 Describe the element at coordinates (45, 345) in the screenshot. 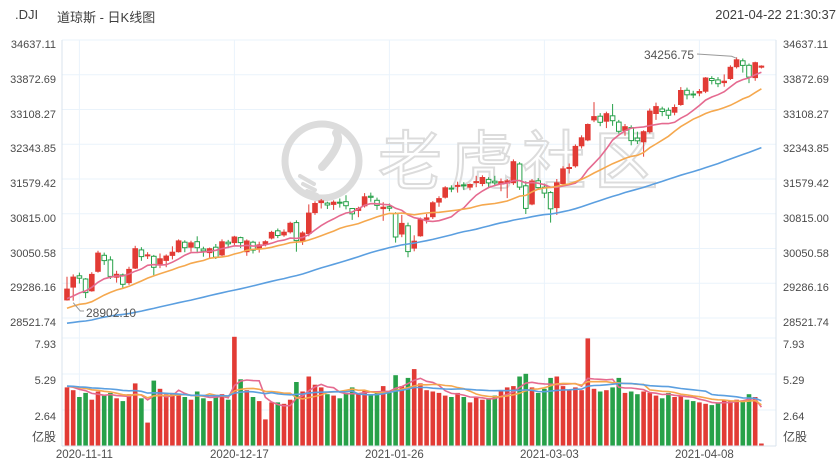

I see `volume-tick-label-left: 7.93` at that location.